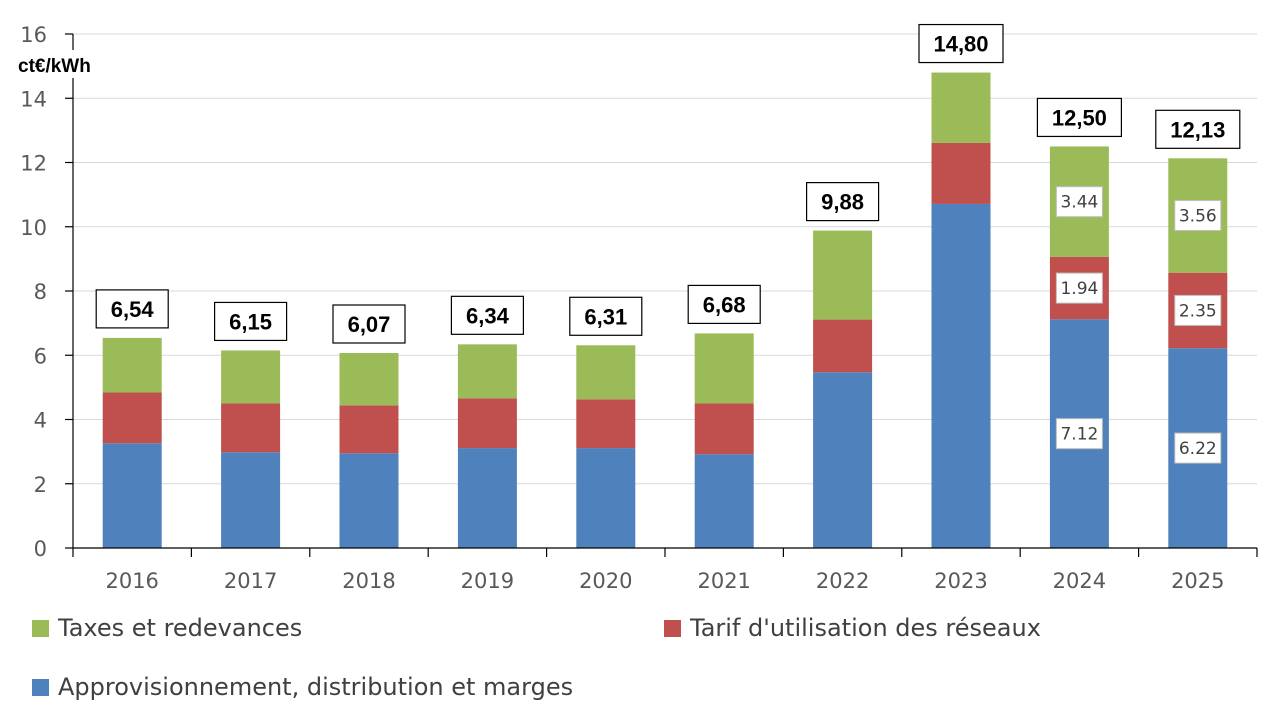 Image resolution: width=1280 pixels, height=720 pixels. I want to click on x-tick-label: 2025, so click(1197, 581).